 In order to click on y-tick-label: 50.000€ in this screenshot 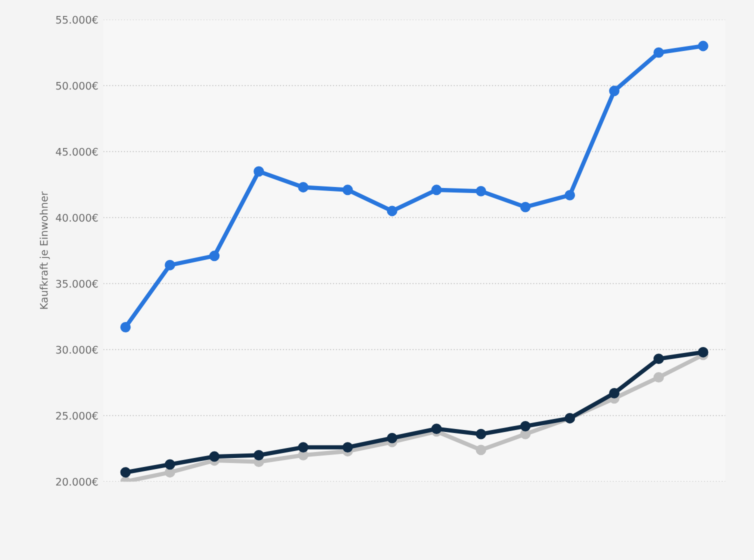, I will do `click(77, 86)`.